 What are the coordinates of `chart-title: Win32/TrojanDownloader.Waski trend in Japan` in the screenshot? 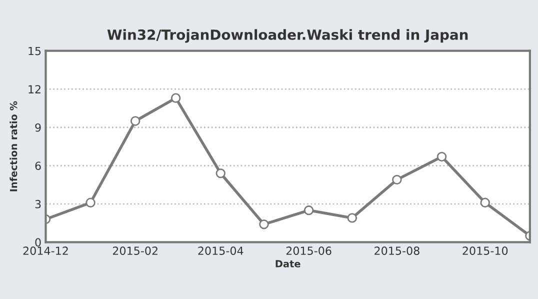 It's located at (287, 36).